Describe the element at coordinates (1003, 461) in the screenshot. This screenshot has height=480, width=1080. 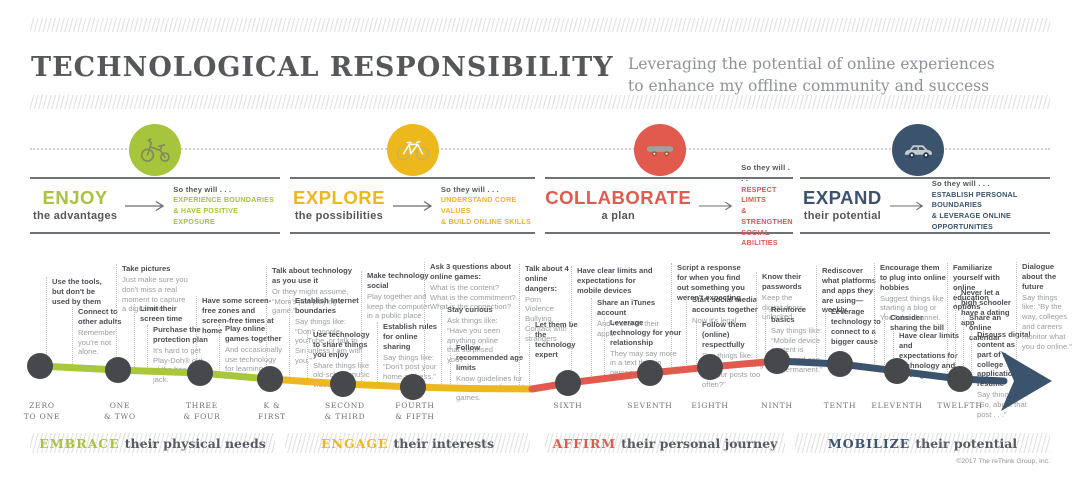
I see `copyright-text: ©2017 The reThink Group, Inc.` at that location.